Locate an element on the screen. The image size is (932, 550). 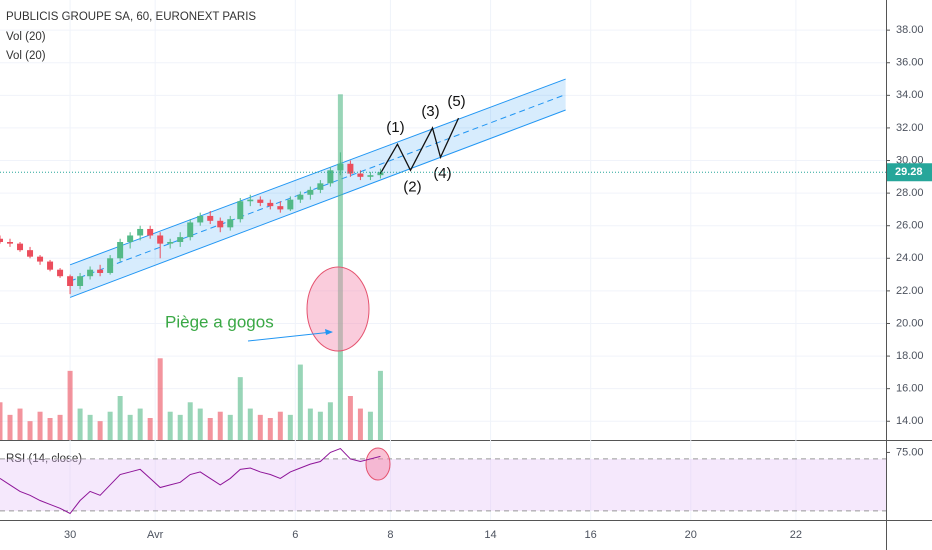
rsi-pane is located at coordinates (443, 480).